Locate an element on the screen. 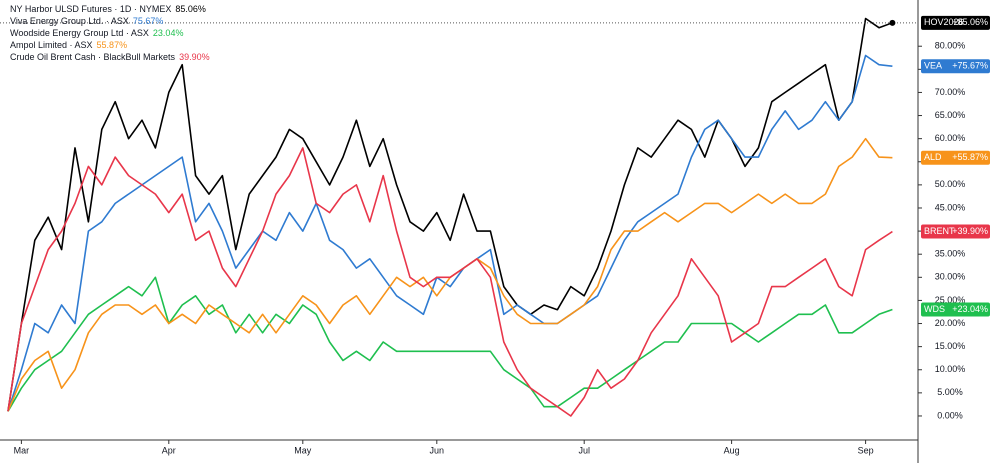  y-tick-label: 5.00% is located at coordinates (950, 392).